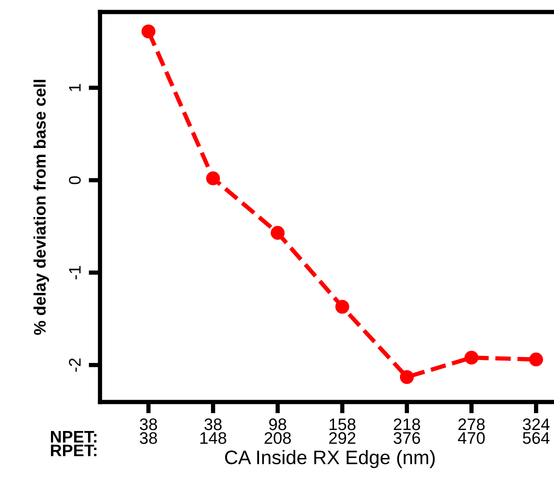 This screenshot has width=554, height=498. What do you see at coordinates (75, 273) in the screenshot?
I see `y-tick-label: -1` at bounding box center [75, 273].